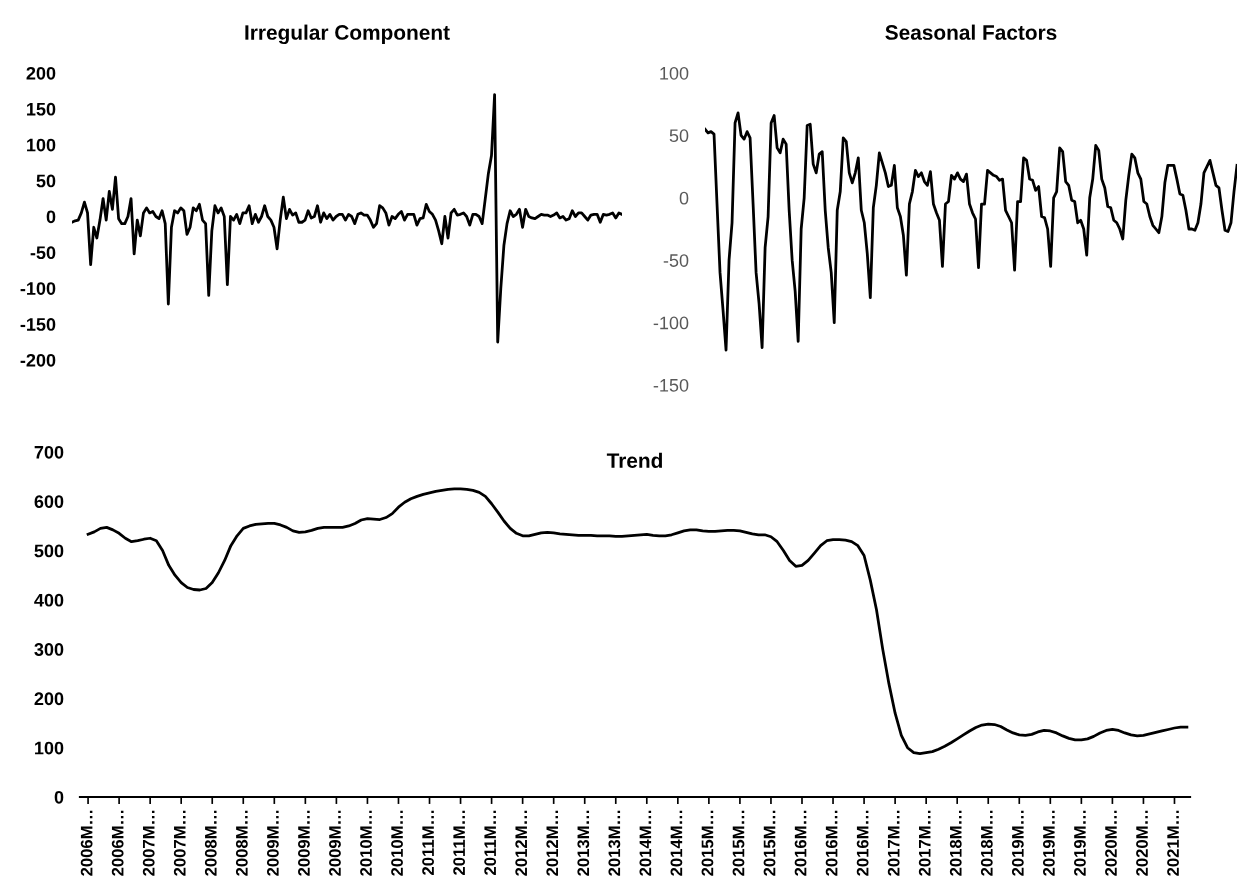  What do you see at coordinates (49, 452) in the screenshot?
I see `y-tick-label: 700` at bounding box center [49, 452].